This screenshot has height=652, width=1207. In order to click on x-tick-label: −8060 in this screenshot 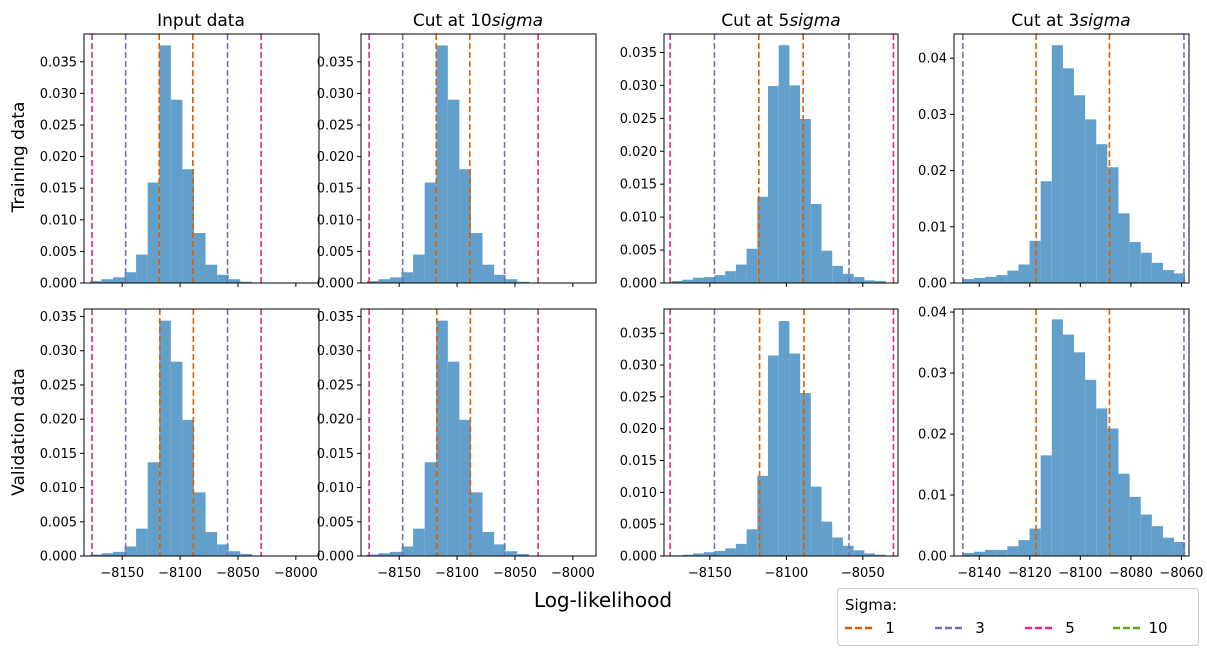, I will do `click(1181, 573)`.